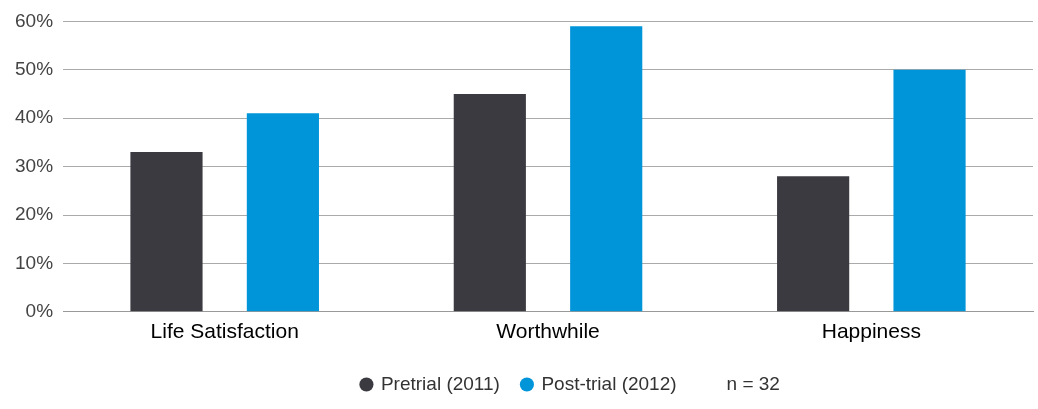  What do you see at coordinates (871, 331) in the screenshot?
I see `x-tick-label: Happiness` at bounding box center [871, 331].